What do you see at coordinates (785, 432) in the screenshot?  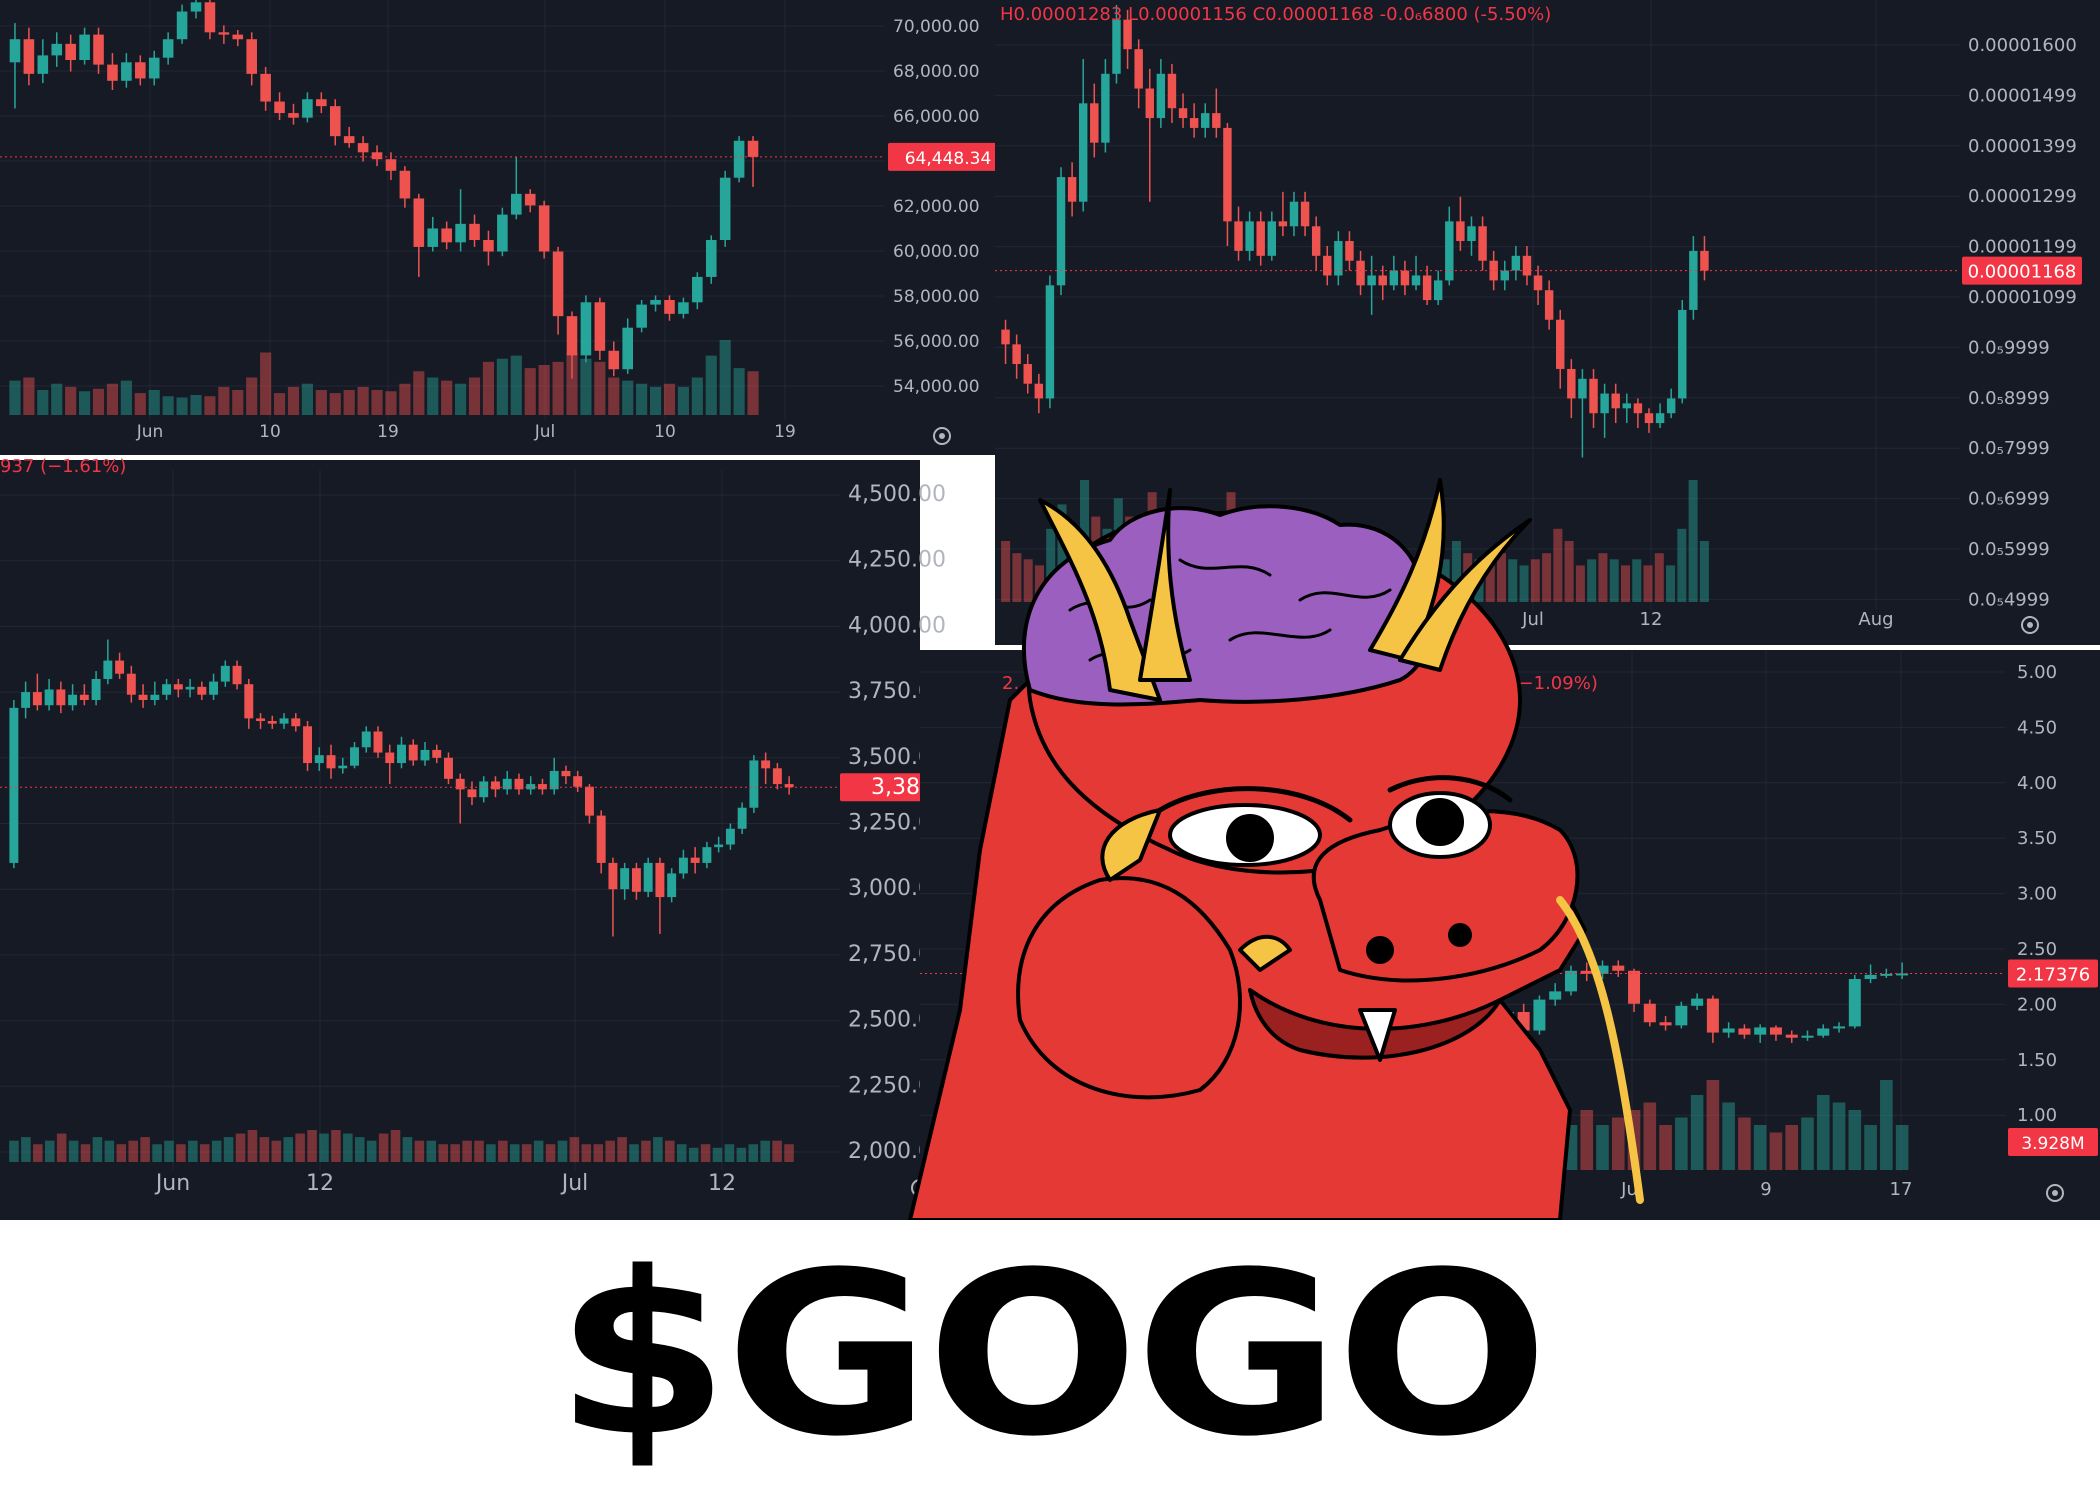 I see `x-tick-label: 19` at bounding box center [785, 432].